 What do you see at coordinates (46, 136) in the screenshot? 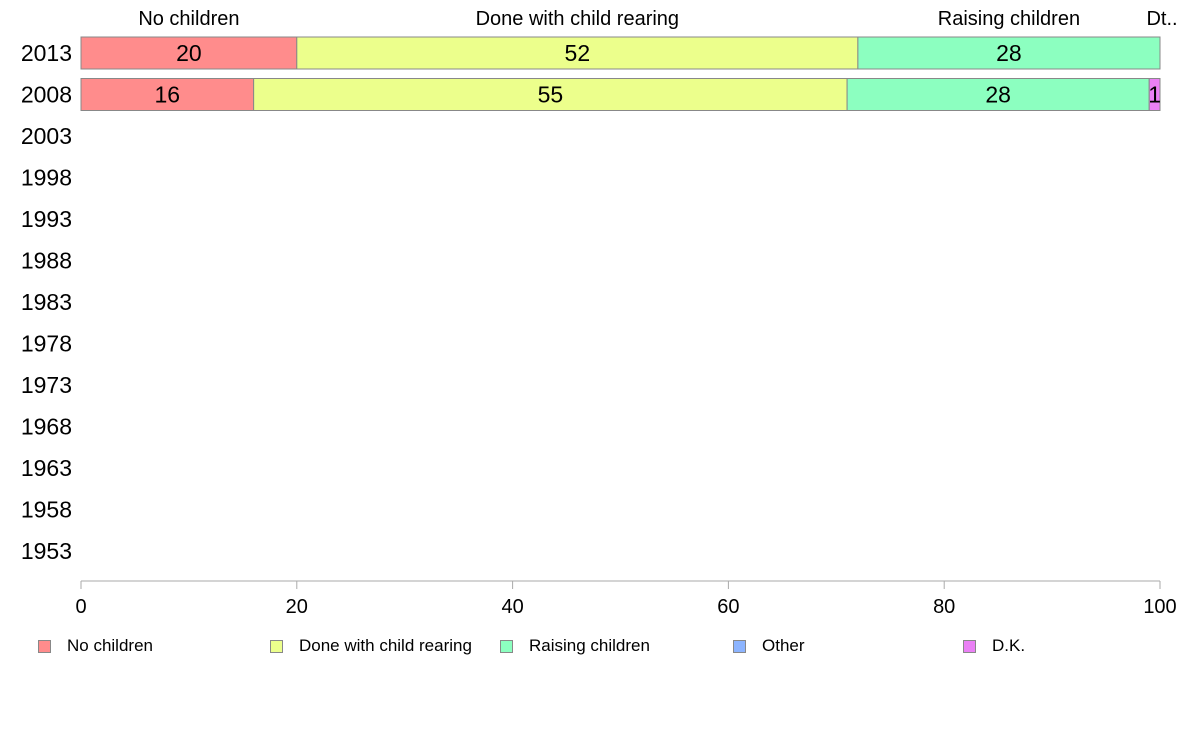
I see `category-label-2003: 2003` at bounding box center [46, 136].